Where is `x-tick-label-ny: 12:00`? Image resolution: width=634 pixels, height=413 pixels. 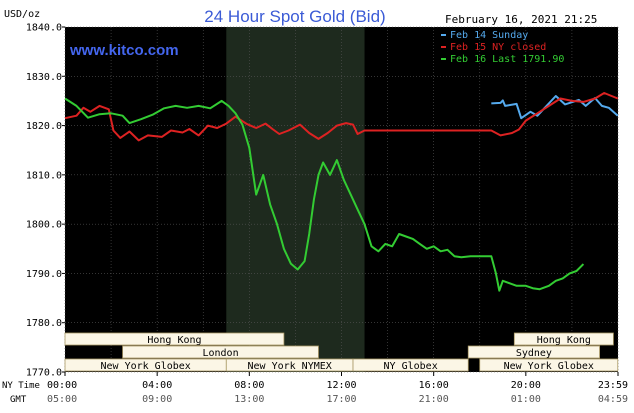
x-tick-label-ny: 12:00 is located at coordinates (341, 385).